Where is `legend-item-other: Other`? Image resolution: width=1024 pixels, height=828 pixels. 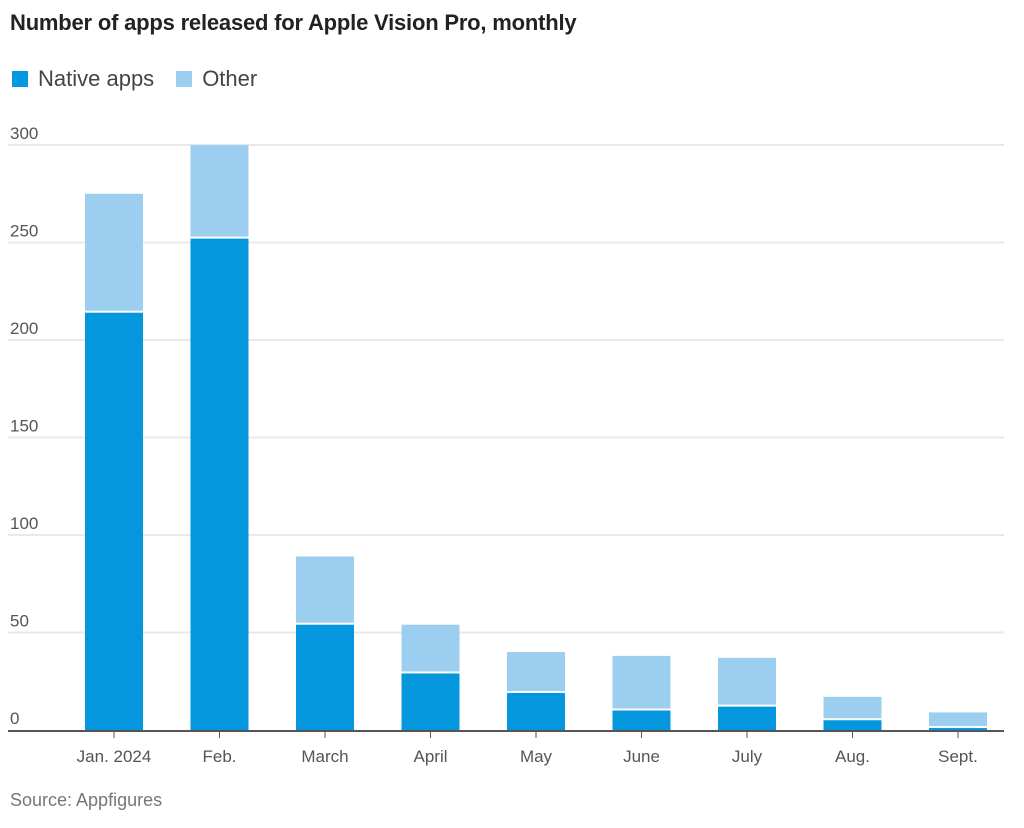
legend-item-other: Other is located at coordinates (216, 79).